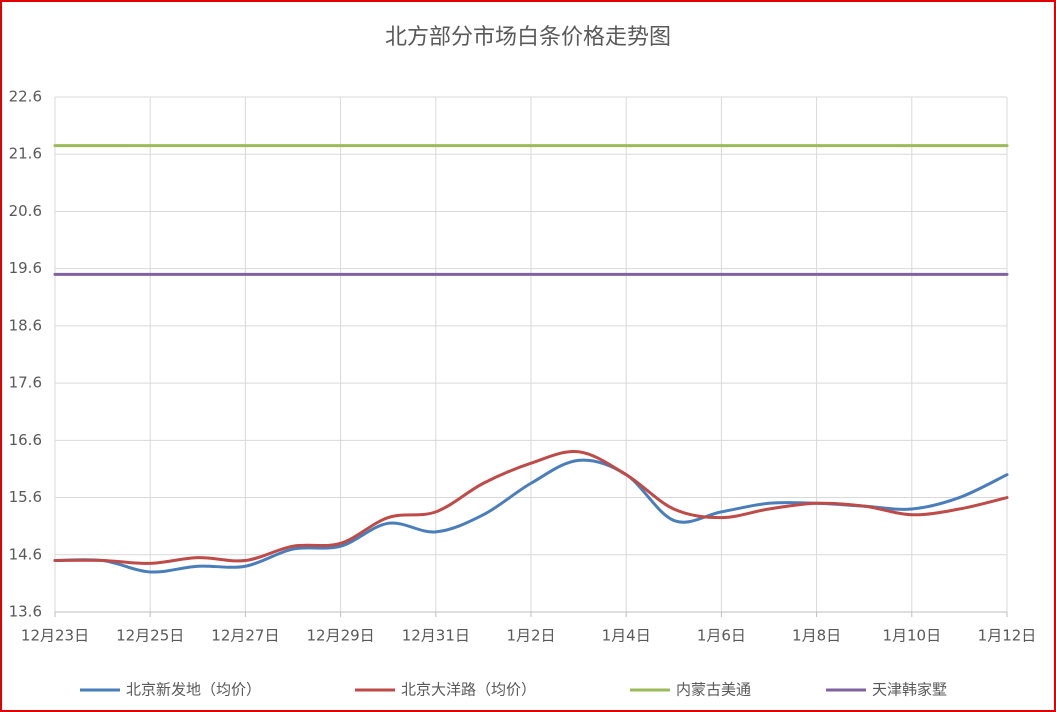 The image size is (1056, 712). Describe the element at coordinates (713, 690) in the screenshot. I see `legend-label: 内蒙古美通` at that location.